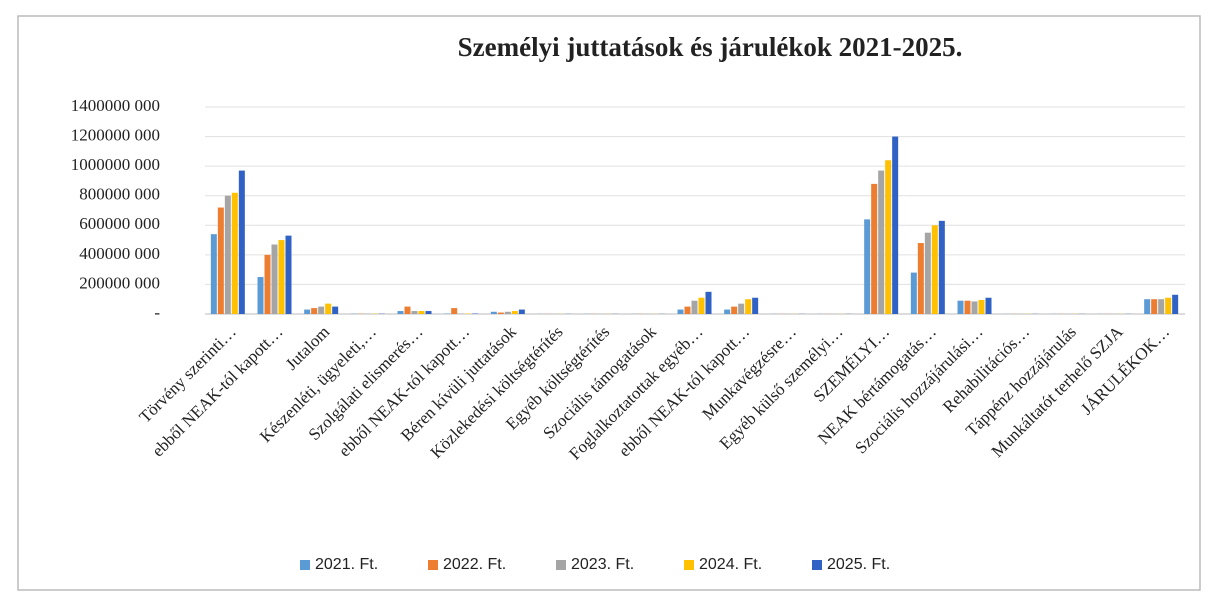 This screenshot has width=1208, height=598. What do you see at coordinates (119, 223) in the screenshot?
I see `y-tick-label: 600000 000` at bounding box center [119, 223].